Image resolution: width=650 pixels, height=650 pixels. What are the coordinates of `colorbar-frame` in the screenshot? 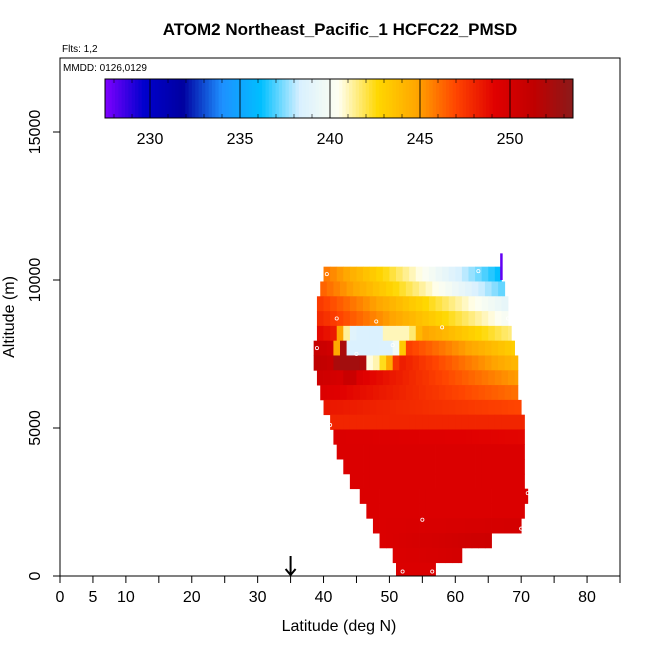 It's located at (339, 98).